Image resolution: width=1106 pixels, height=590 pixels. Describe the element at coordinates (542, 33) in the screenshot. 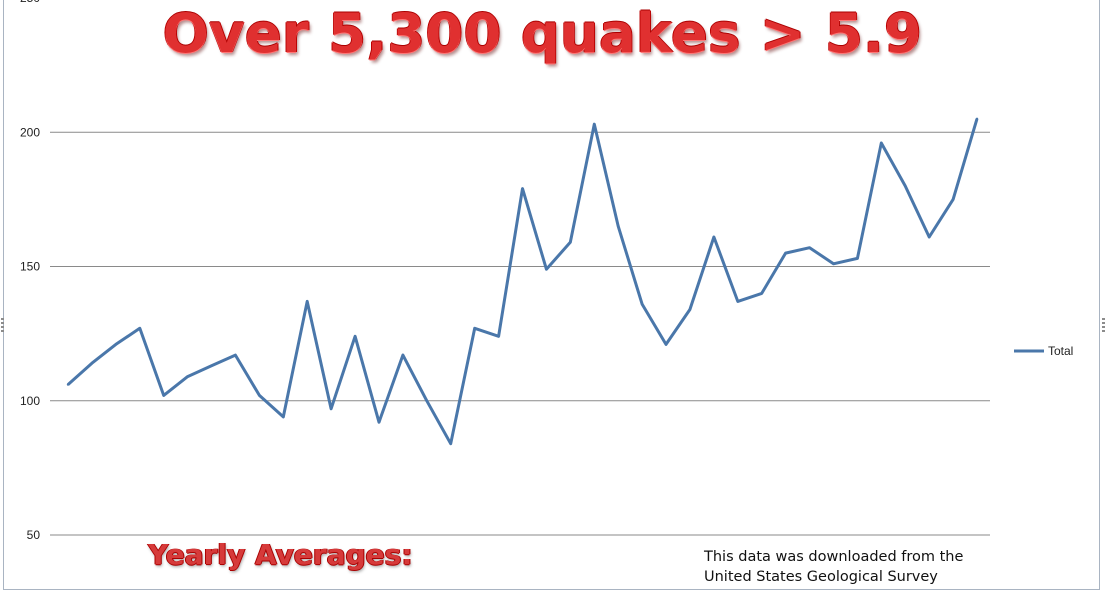

I see `chart-headline: Over 5,300 quakes > 5.9` at that location.